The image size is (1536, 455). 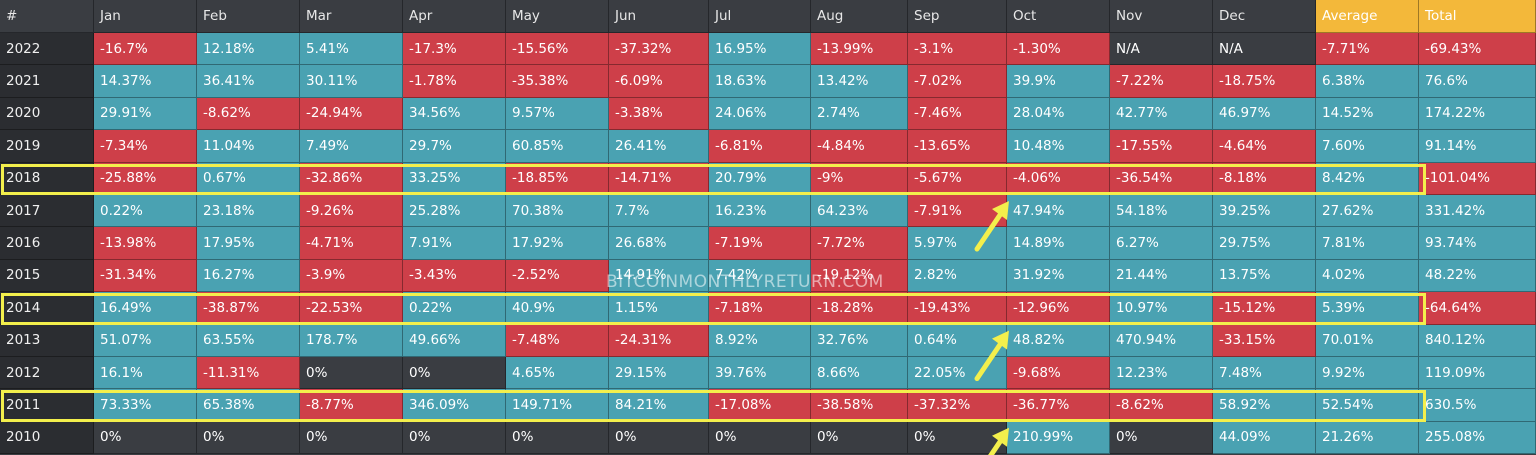 I want to click on value-cell: -33.15%, so click(x=1264, y=340).